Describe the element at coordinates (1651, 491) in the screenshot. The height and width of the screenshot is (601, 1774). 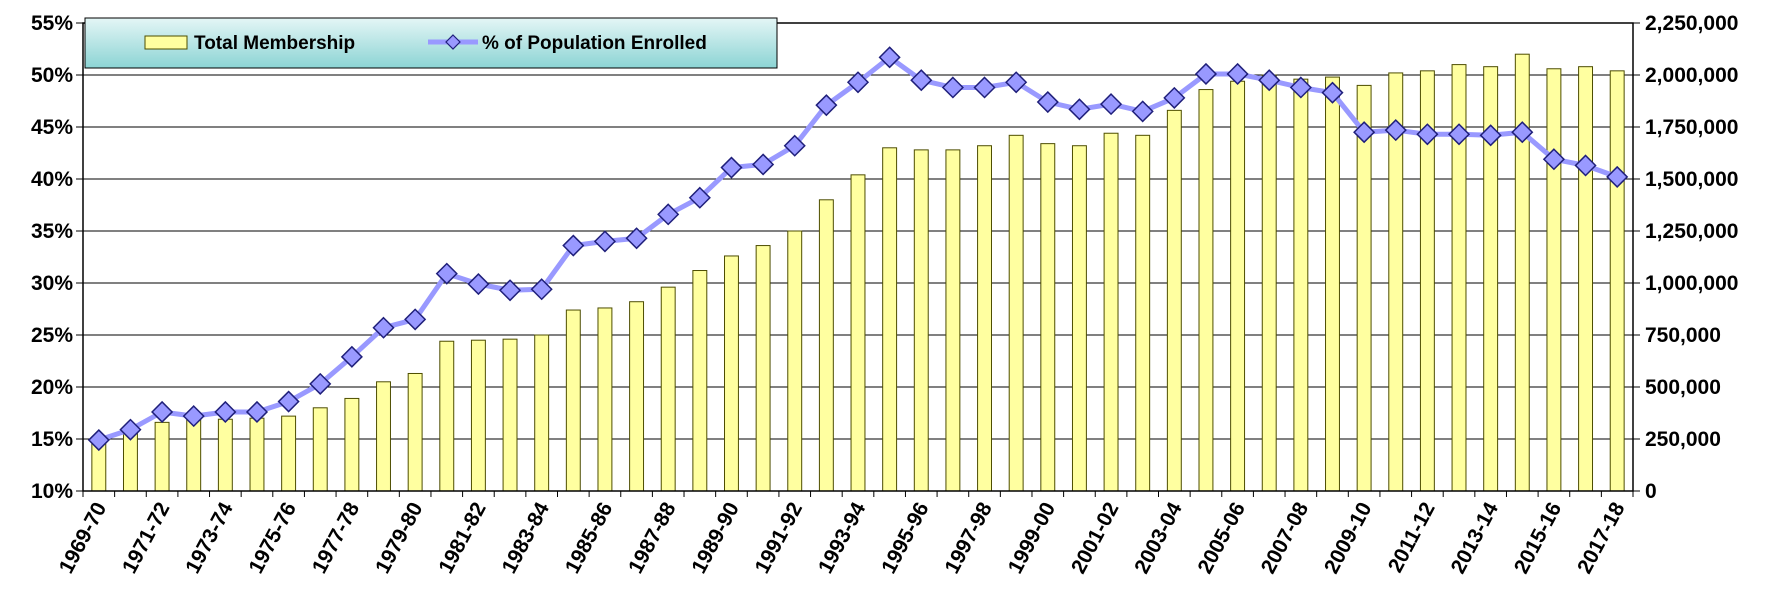
I see `right-tick-label: 0` at that location.